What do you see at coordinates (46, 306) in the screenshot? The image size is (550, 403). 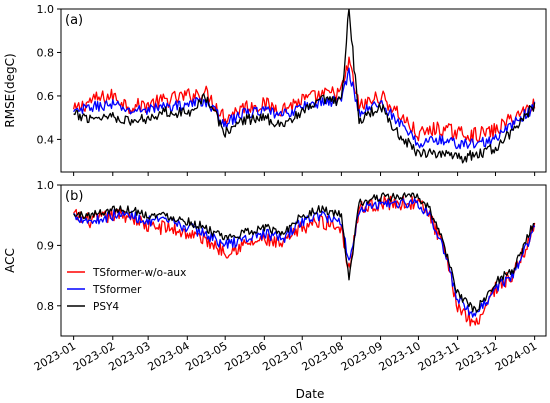 I see `y-tick-label-b: 0.8` at bounding box center [46, 306].